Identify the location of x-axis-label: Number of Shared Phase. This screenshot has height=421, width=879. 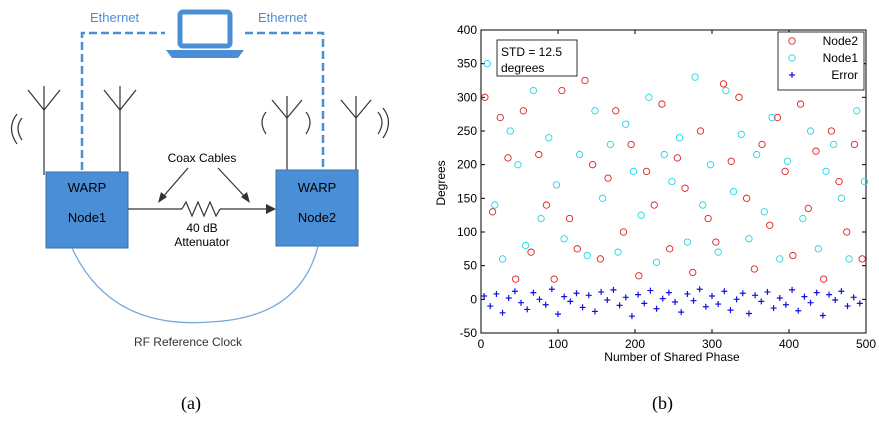
(672, 357).